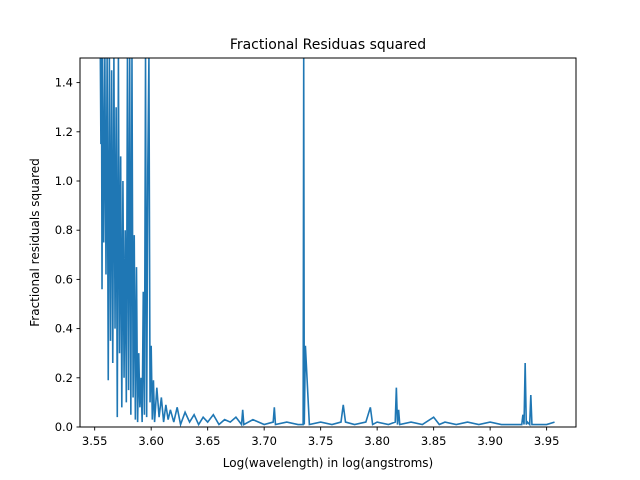 This screenshot has width=640, height=480. I want to click on x-tick-label: 3.70, so click(264, 441).